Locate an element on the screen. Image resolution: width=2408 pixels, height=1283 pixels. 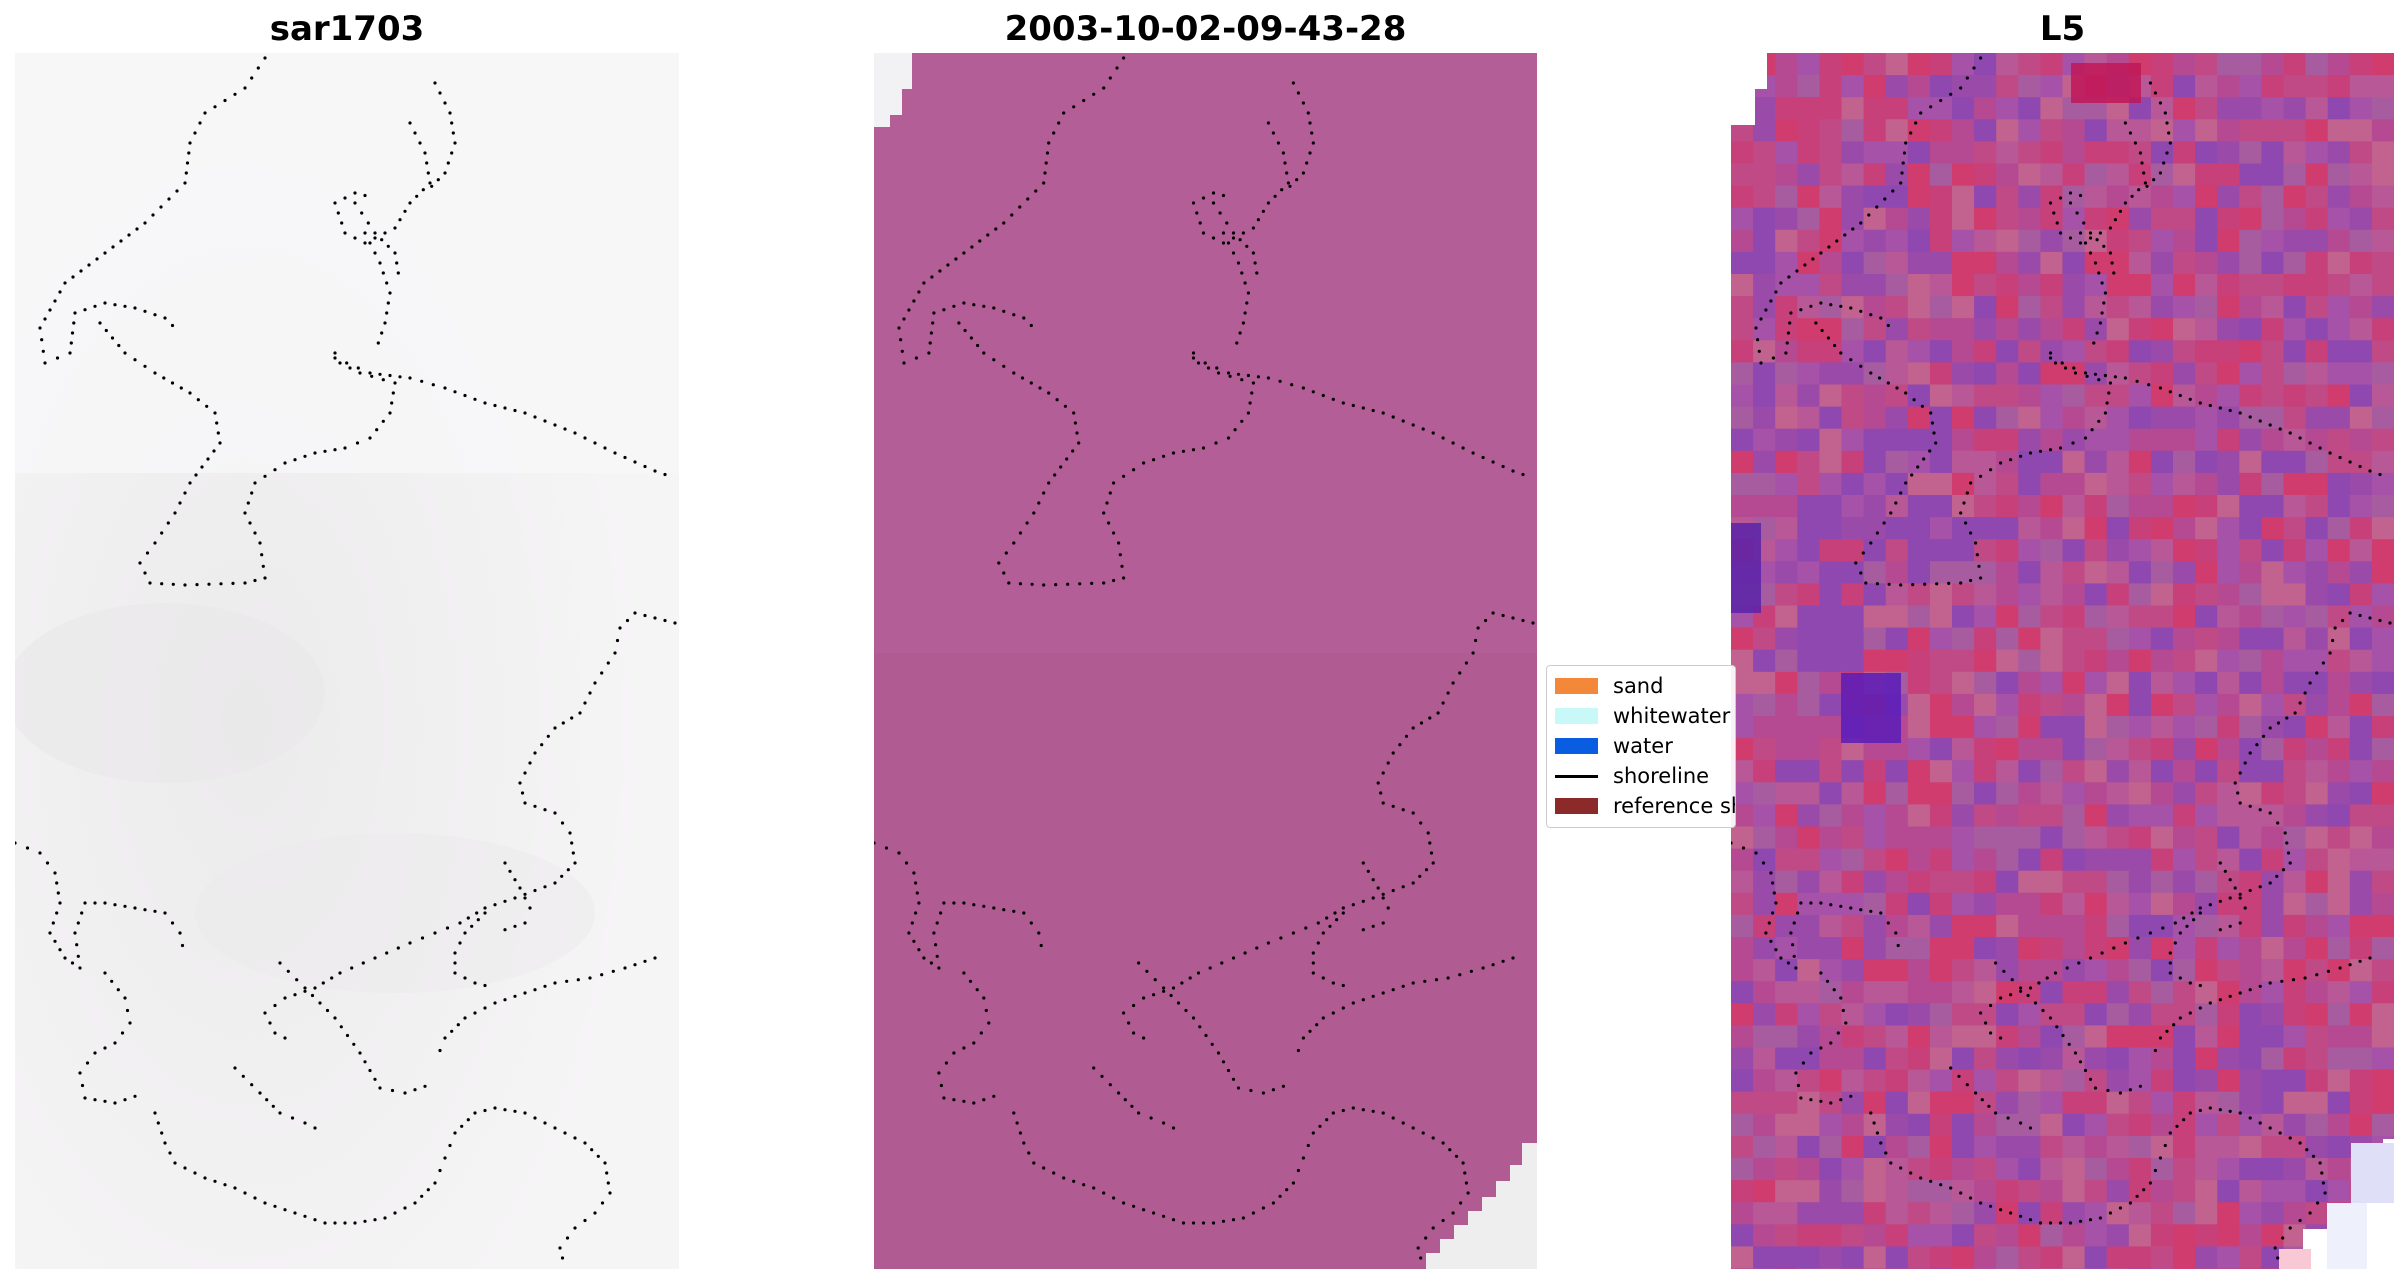
panel-title-satellite: L5 is located at coordinates (2062, 29).